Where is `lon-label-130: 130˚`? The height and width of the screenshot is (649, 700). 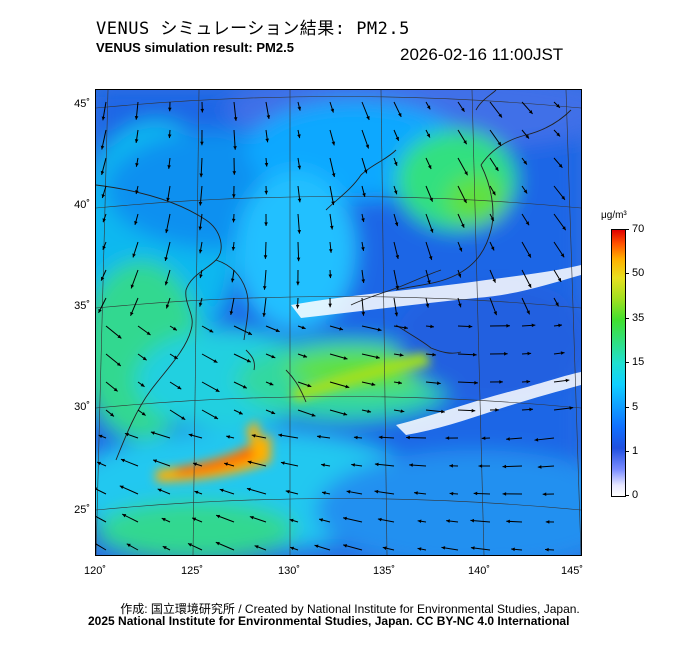 lon-label-130: 130˚ is located at coordinates (289, 571).